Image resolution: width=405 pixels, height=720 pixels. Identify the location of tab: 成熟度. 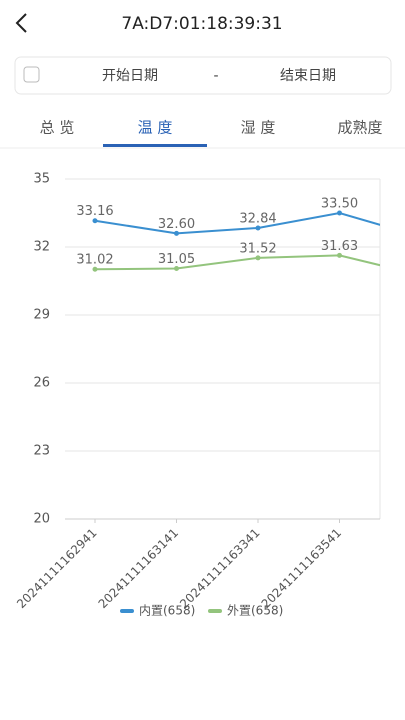
(359, 128).